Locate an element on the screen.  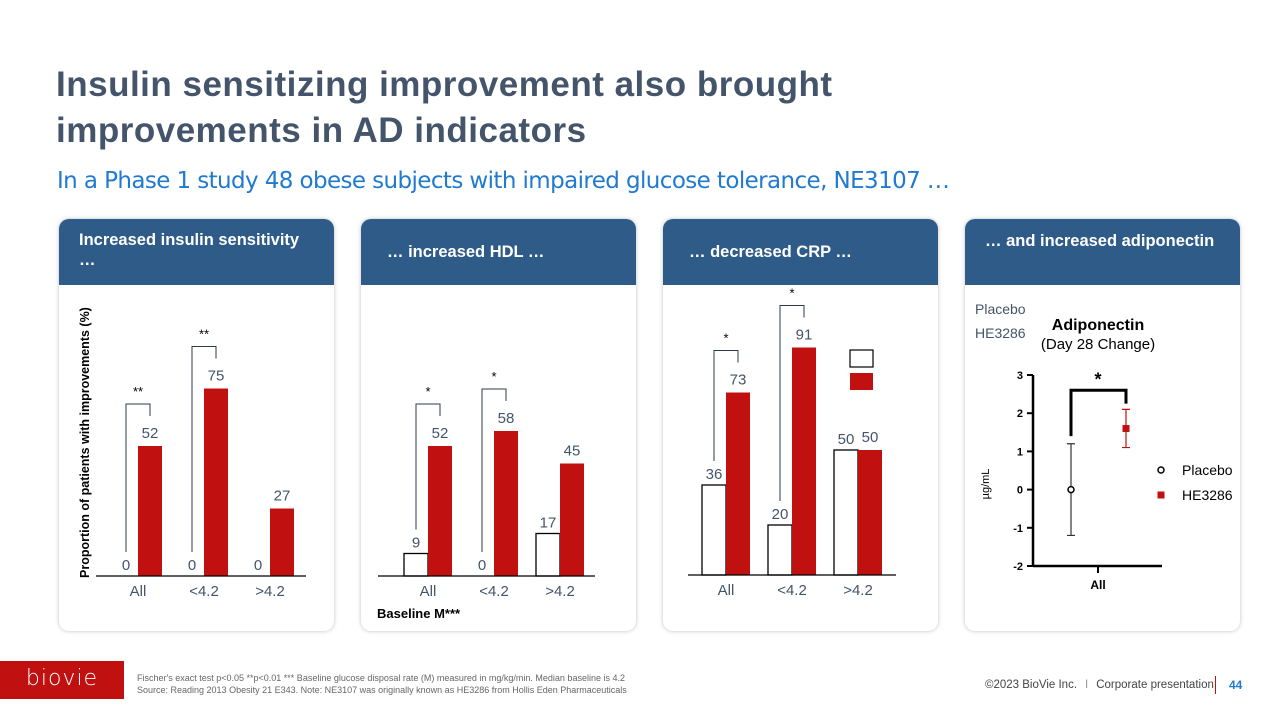
page-number: 44 is located at coordinates (1228, 685).